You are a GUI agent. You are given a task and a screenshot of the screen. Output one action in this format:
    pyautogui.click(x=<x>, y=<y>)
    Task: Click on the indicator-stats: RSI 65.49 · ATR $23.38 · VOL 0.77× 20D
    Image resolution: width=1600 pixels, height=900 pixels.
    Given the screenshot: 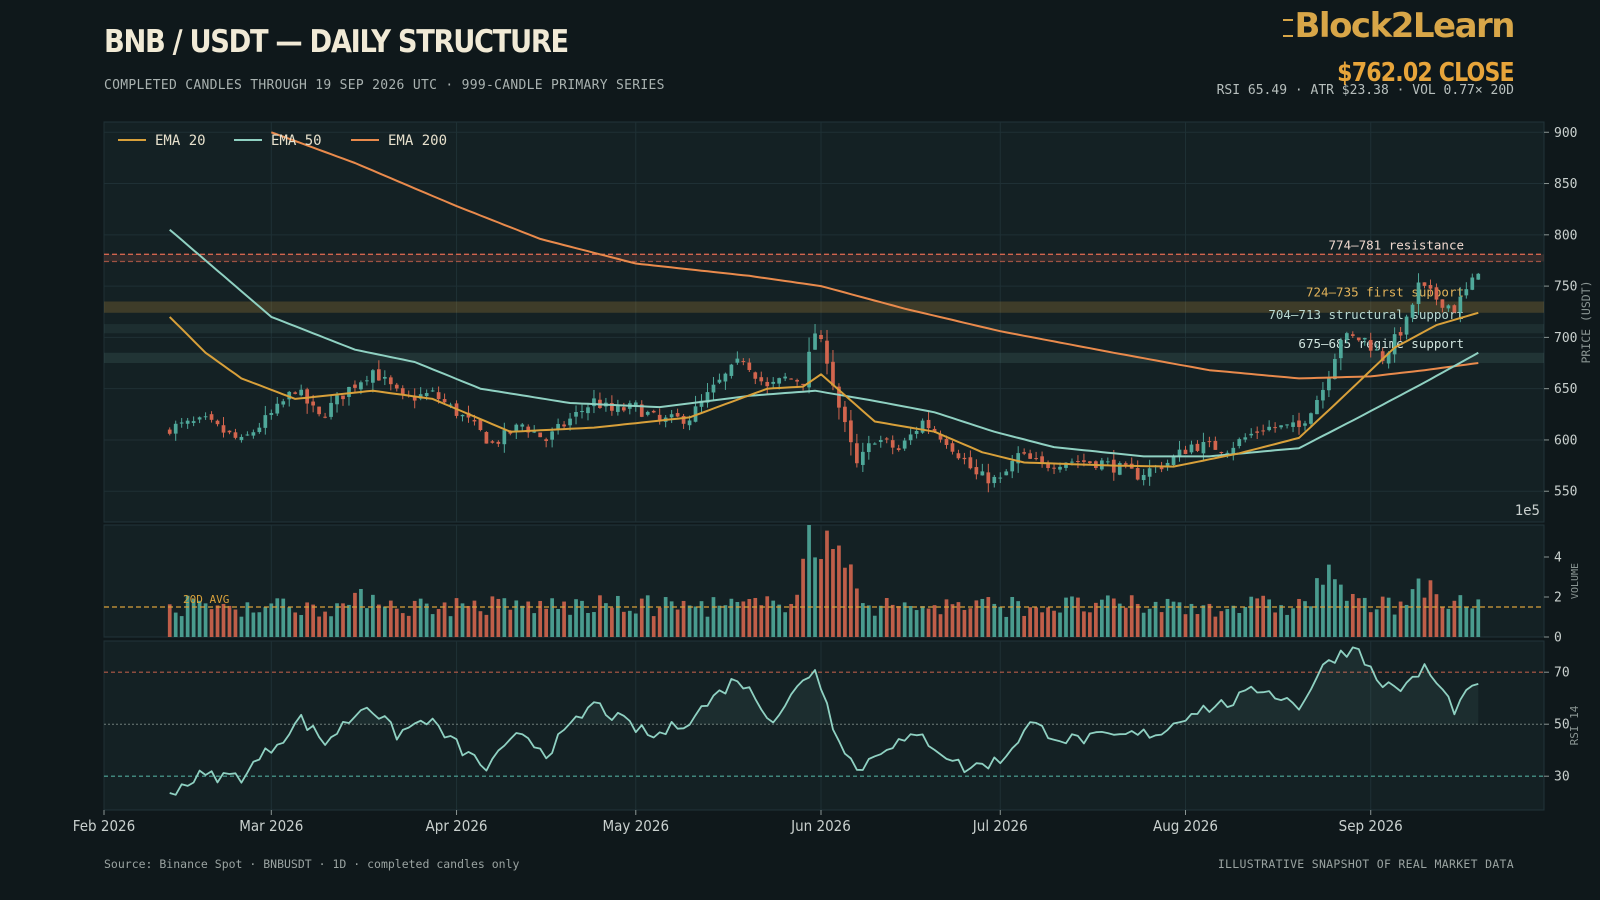 What is the action you would take?
    pyautogui.click(x=1365, y=90)
    